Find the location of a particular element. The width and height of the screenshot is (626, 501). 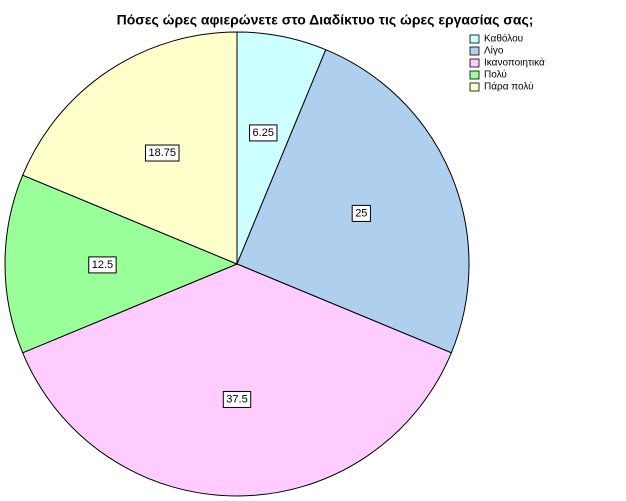

data-label: 37.5 is located at coordinates (237, 399).